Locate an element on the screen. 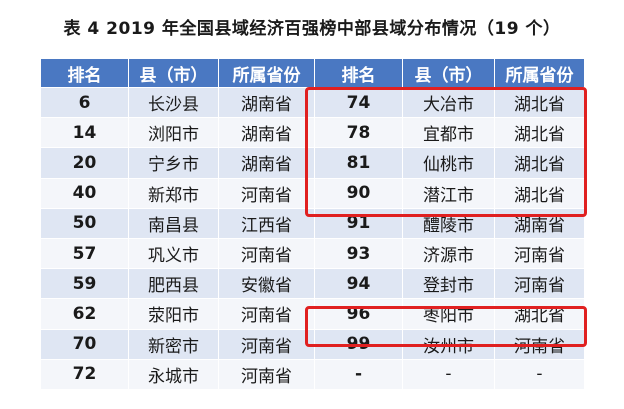 This screenshot has width=624, height=409. rank-cell: 62 is located at coordinates (84, 314).